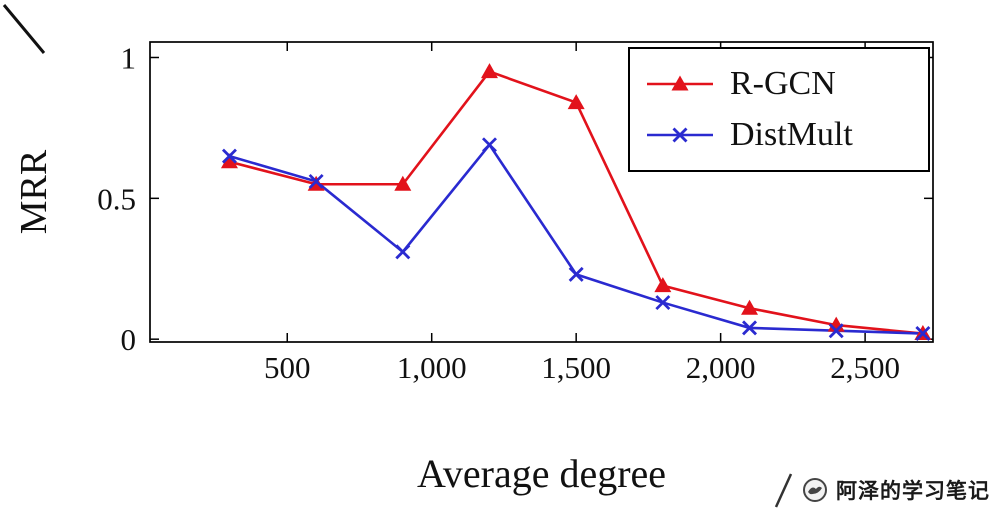  I want to click on x-axis-label: Average degree, so click(541, 473).